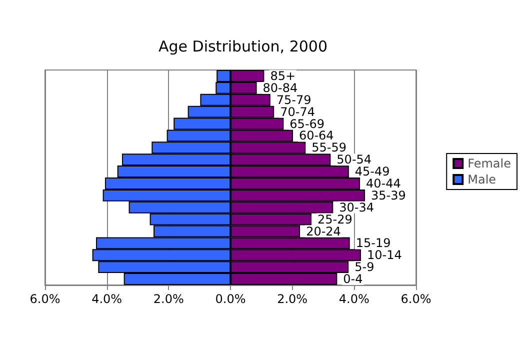 The width and height of the screenshot is (529, 343). What do you see at coordinates (283, 75) in the screenshot?
I see `y-tick-label: 85+` at bounding box center [283, 75].